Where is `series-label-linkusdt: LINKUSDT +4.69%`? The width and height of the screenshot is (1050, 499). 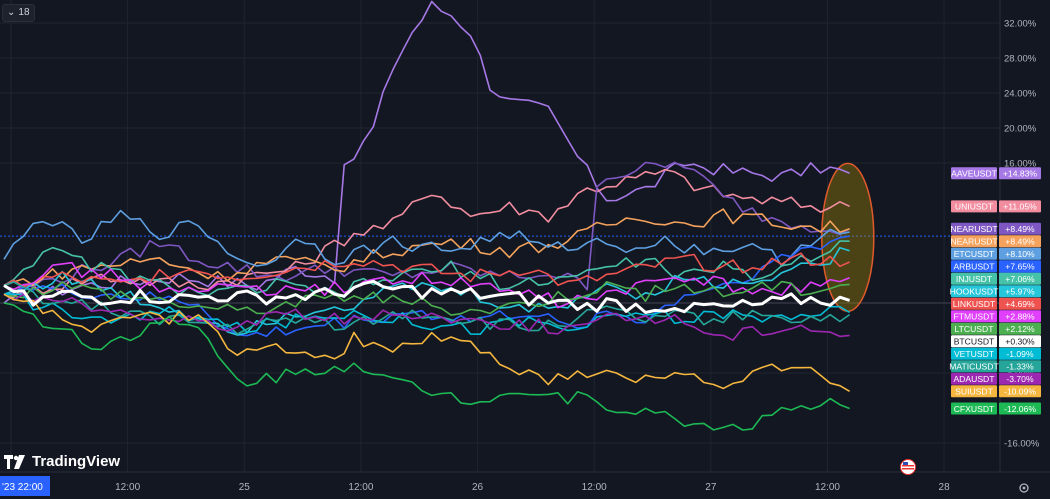 series-label-linkusdt: LINKUSDT +4.69% is located at coordinates (996, 303).